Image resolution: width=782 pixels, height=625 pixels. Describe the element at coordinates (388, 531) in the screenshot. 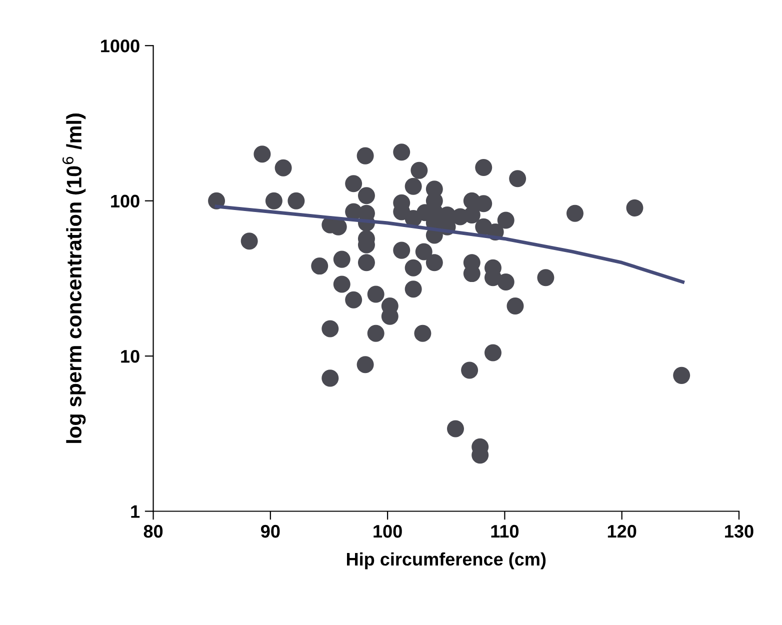

I see `x-tick-label: 100` at that location.